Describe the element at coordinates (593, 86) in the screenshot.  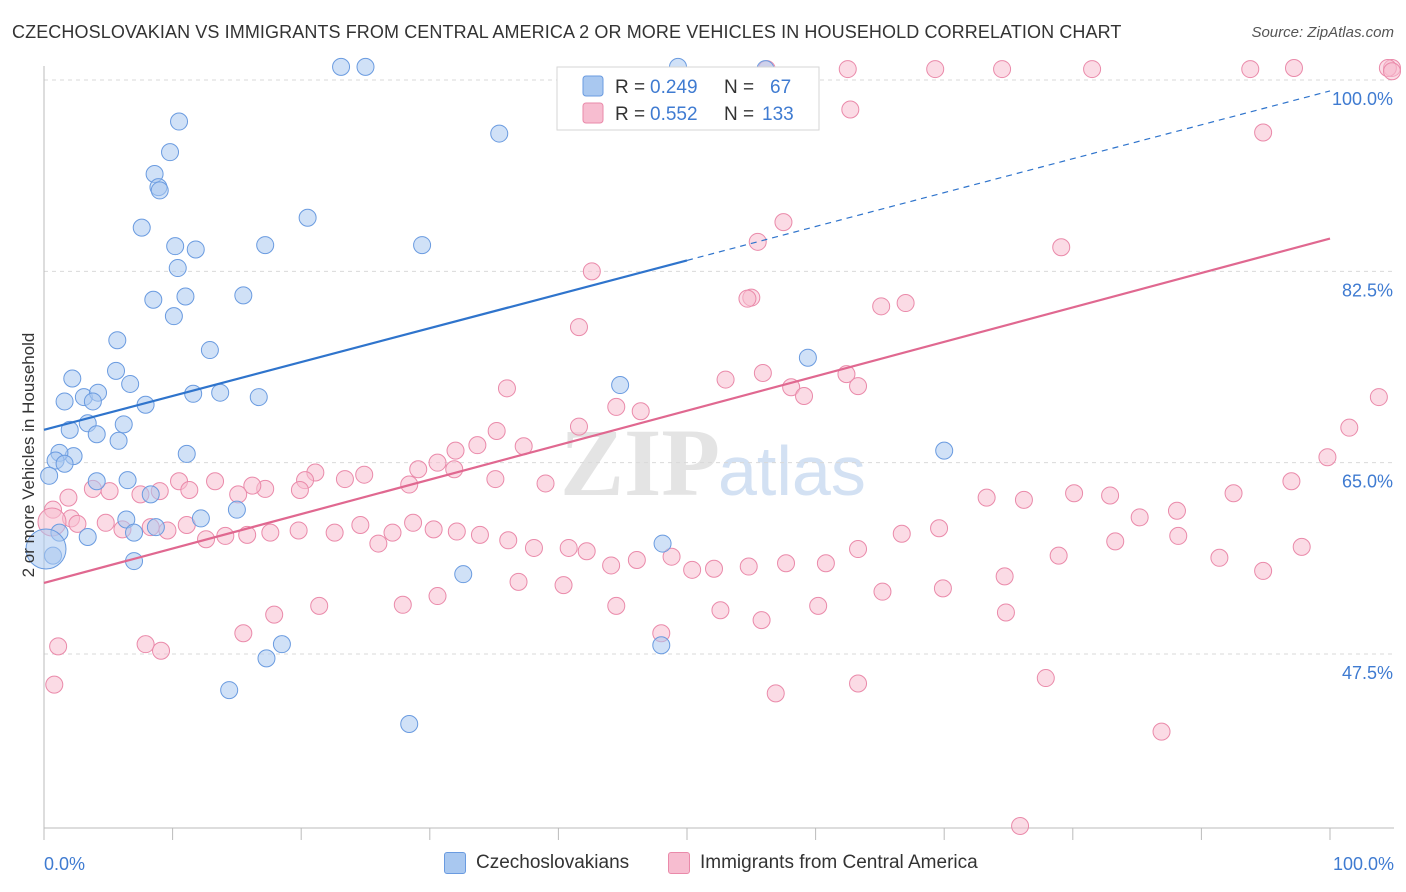
I see `legend-swatch-blue` at that location.